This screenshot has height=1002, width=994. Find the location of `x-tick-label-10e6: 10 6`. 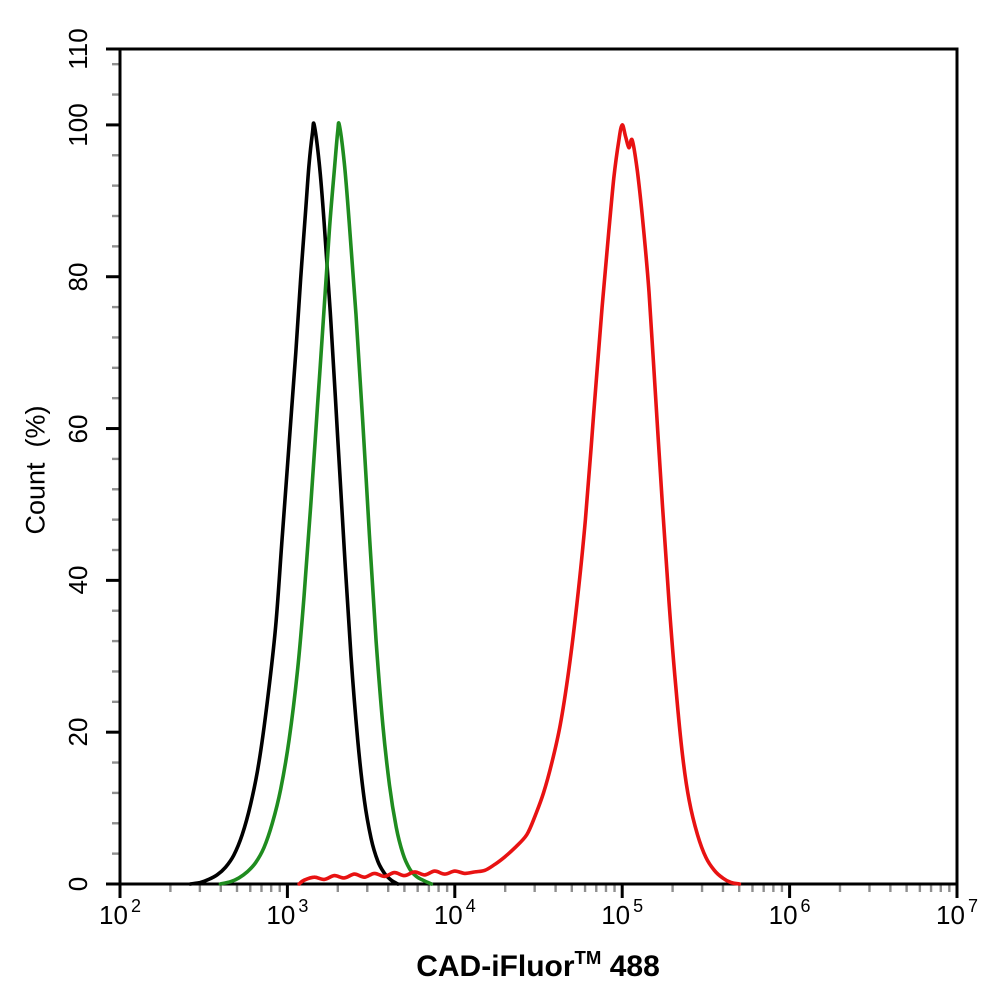

x-tick-label-10e6: 10 6 is located at coordinates (789, 913).